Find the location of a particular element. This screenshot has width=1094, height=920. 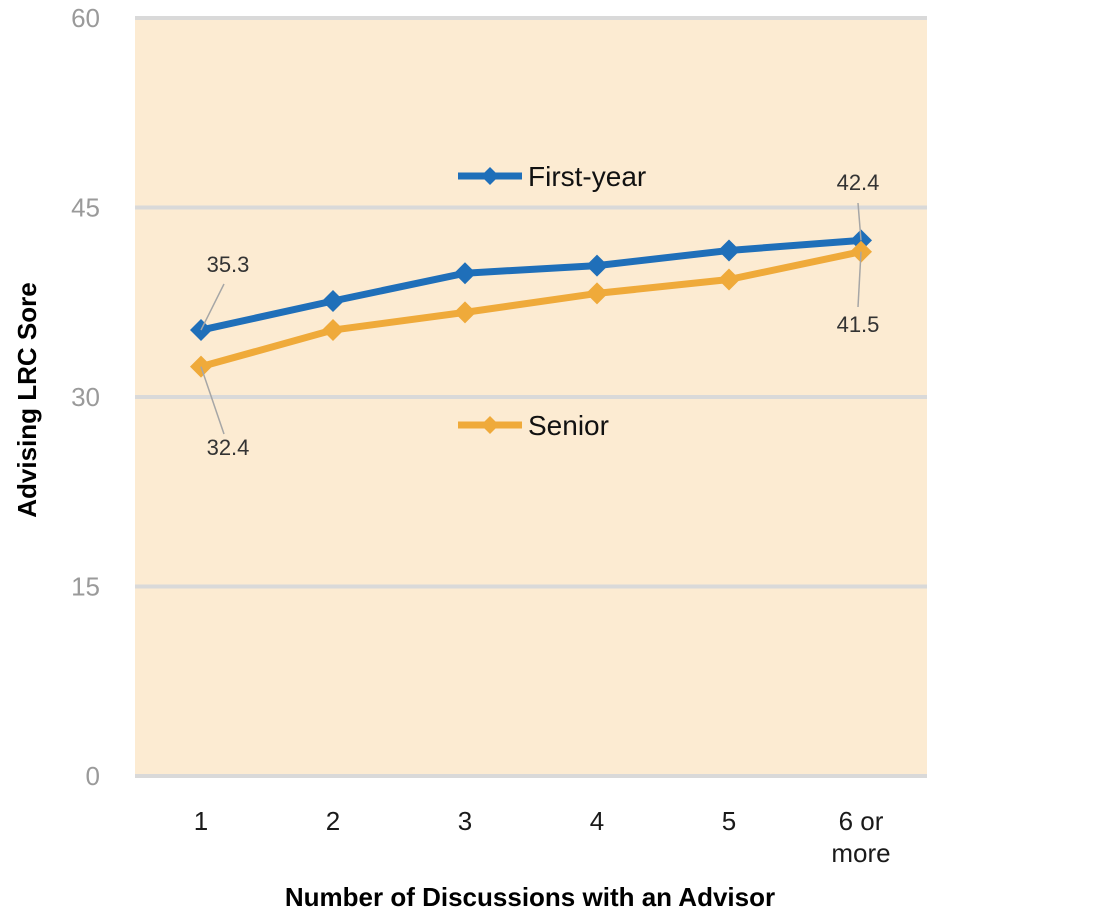

data-label-text: 32.4 is located at coordinates (228, 447).